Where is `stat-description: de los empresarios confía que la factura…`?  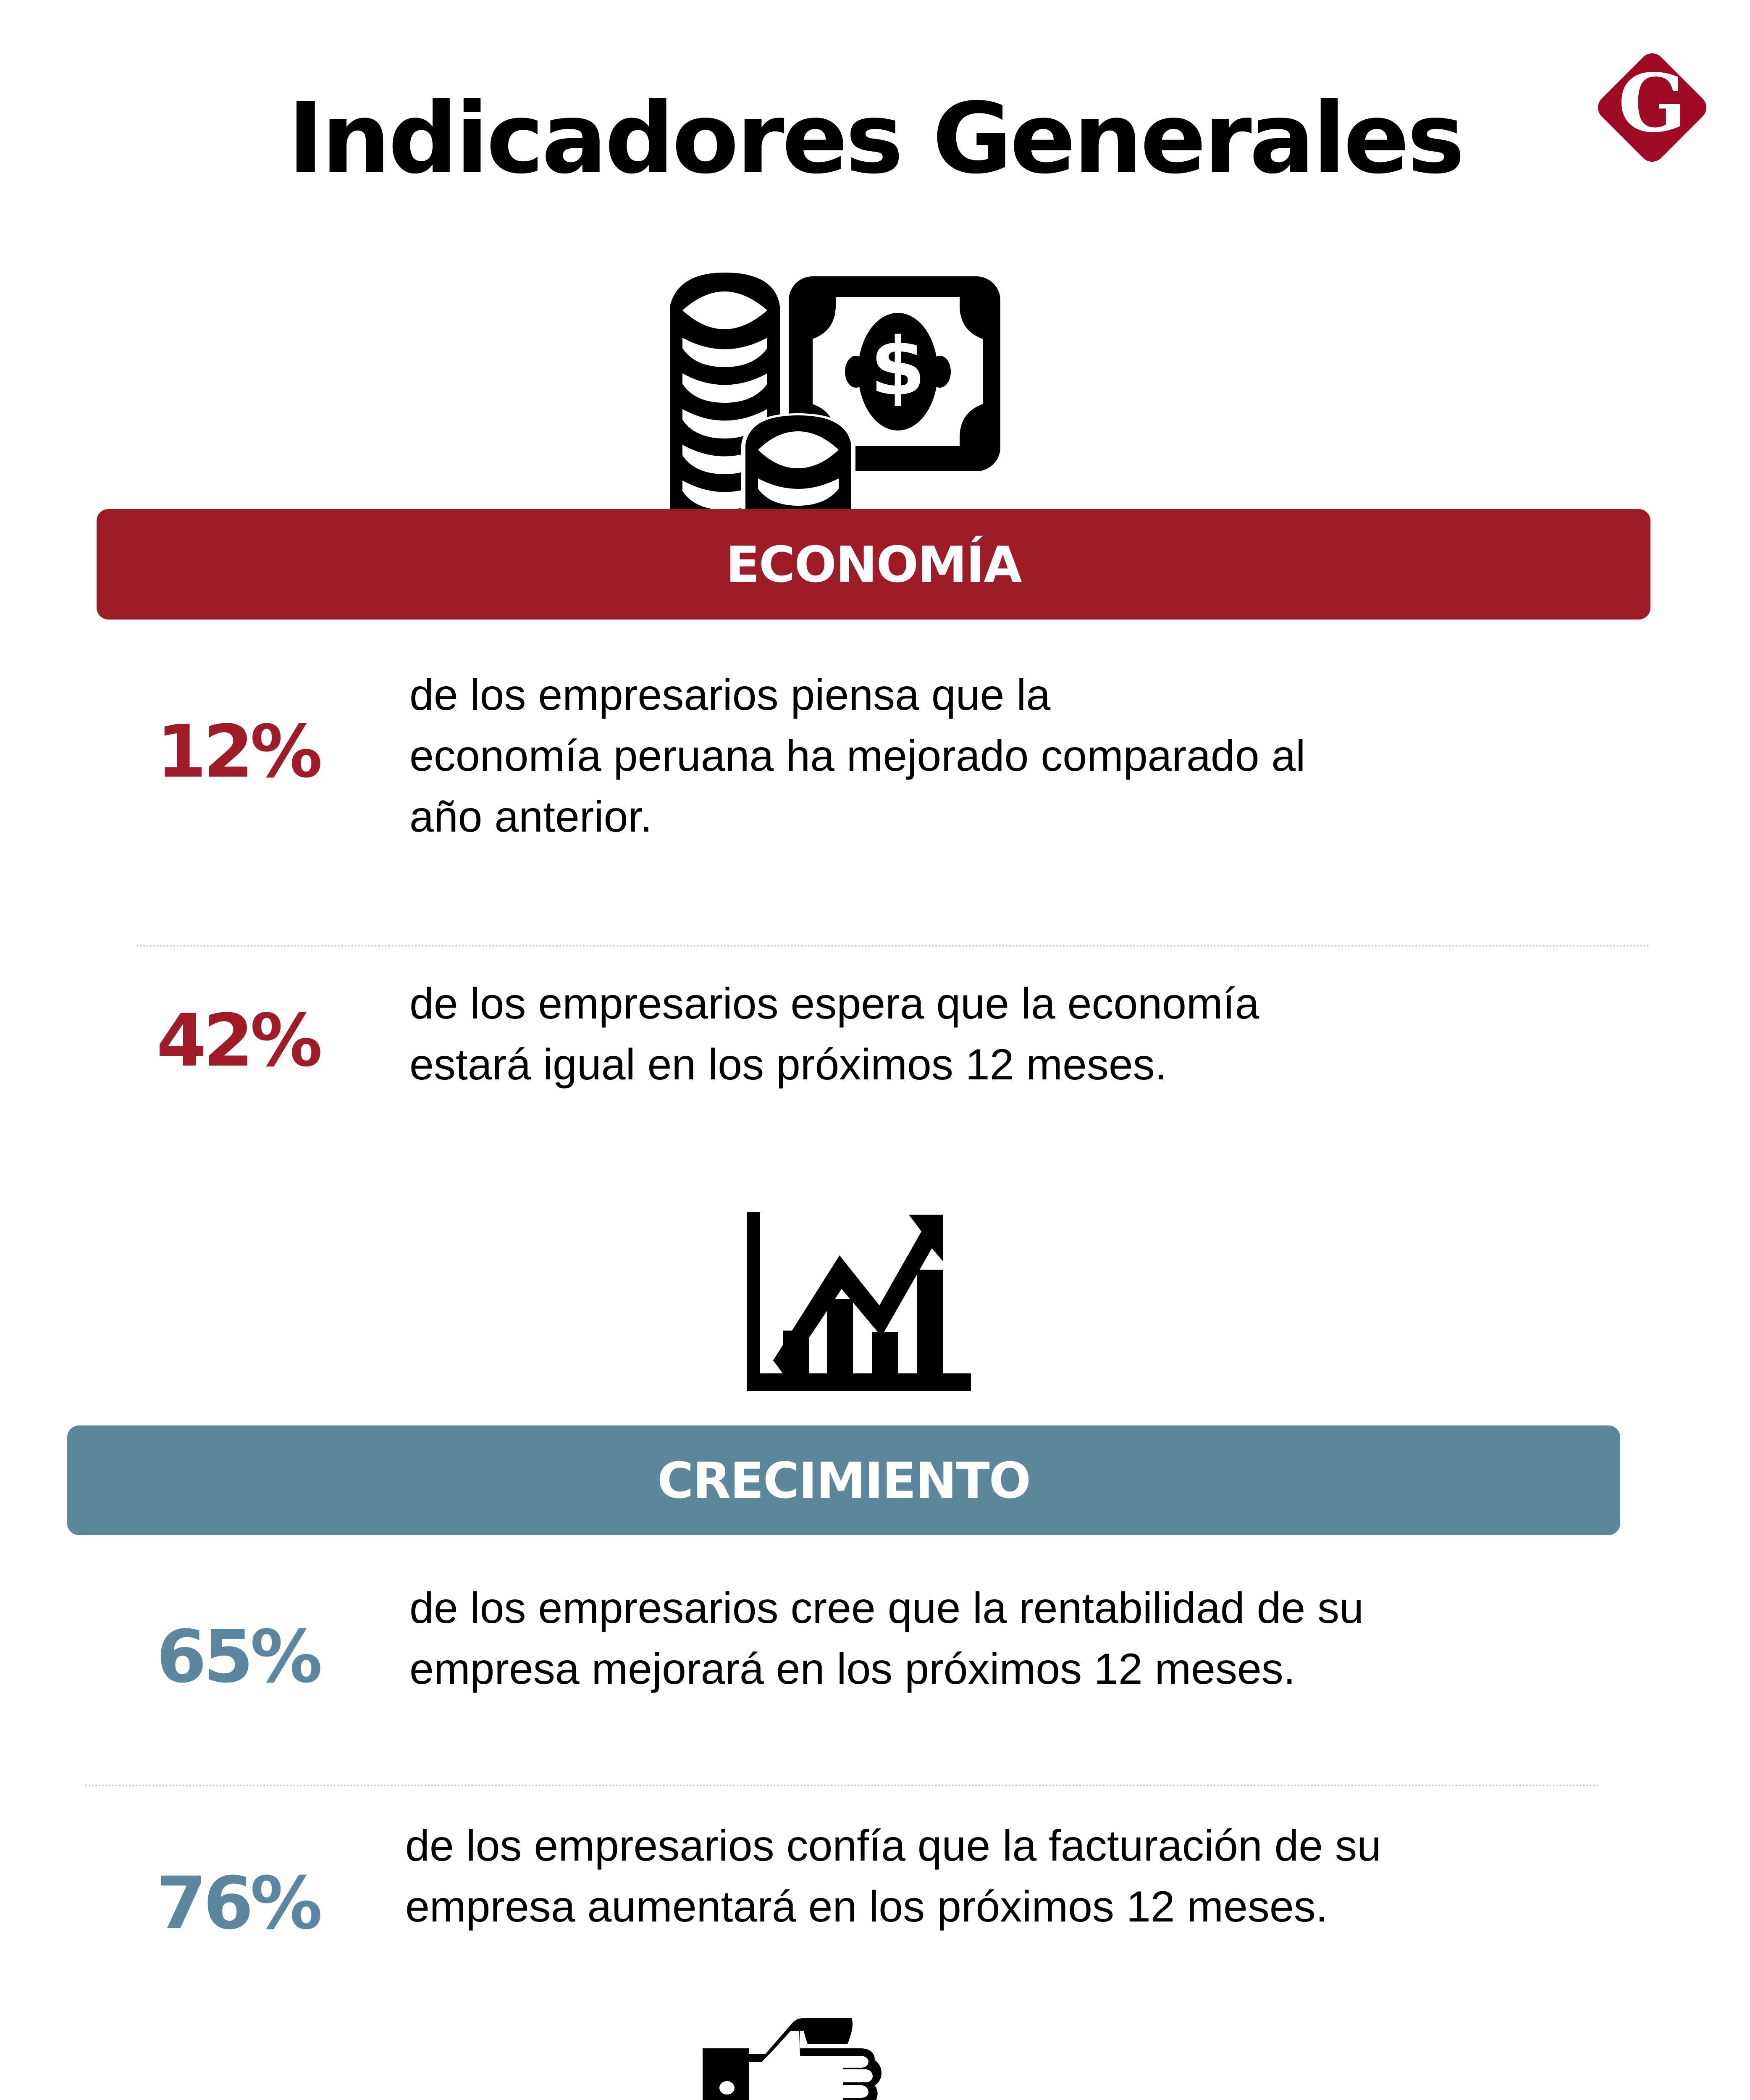
stat-description: de los empresarios confía que la factura… is located at coordinates (893, 1876).